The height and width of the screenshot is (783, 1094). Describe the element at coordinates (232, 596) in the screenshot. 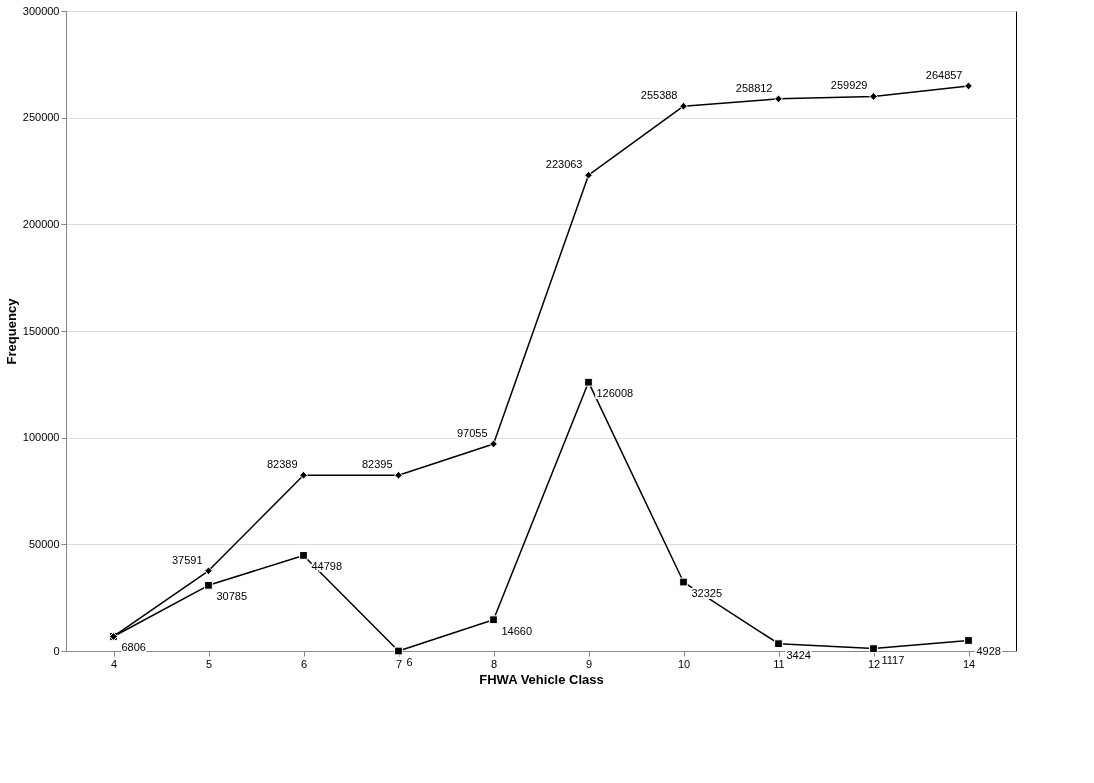

I see `data-label: 30785` at that location.